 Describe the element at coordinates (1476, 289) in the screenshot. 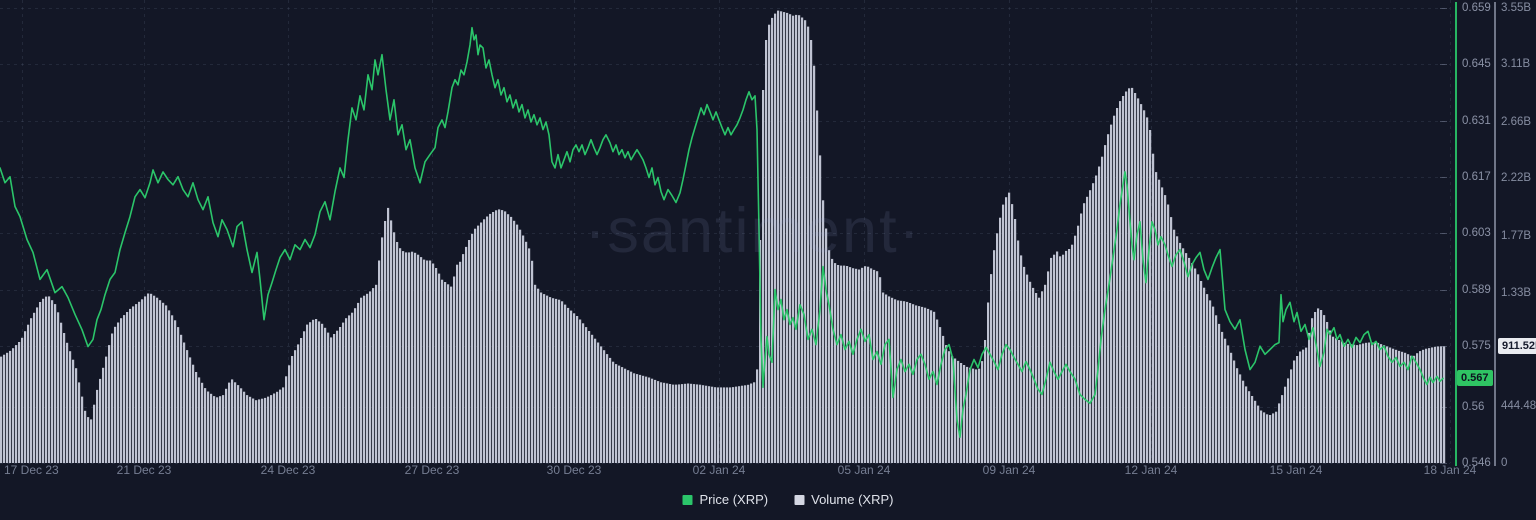

I see `price-tick-label: 0.589` at that location.